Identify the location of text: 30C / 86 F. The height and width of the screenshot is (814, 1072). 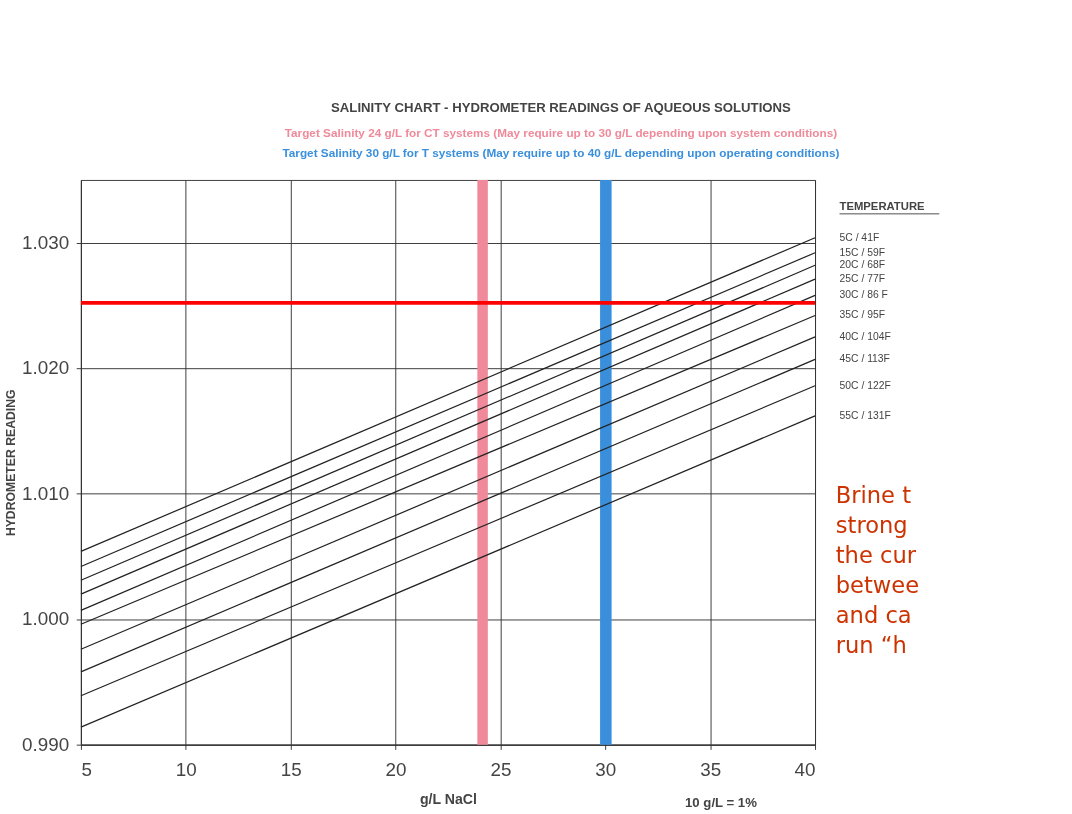
(863, 295).